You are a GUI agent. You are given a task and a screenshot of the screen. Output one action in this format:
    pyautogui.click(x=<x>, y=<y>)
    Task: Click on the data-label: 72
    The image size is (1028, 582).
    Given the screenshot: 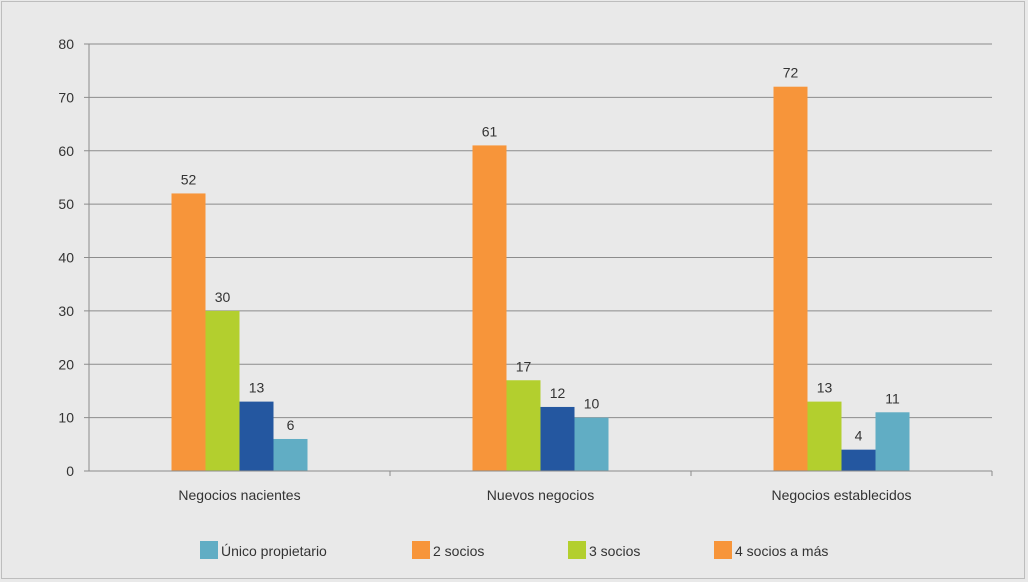 What is the action you would take?
    pyautogui.click(x=791, y=73)
    